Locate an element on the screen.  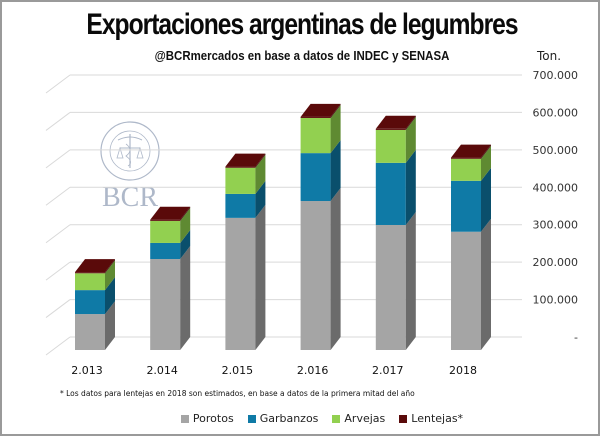
y-tick-label: 200.000 is located at coordinates (556, 262).